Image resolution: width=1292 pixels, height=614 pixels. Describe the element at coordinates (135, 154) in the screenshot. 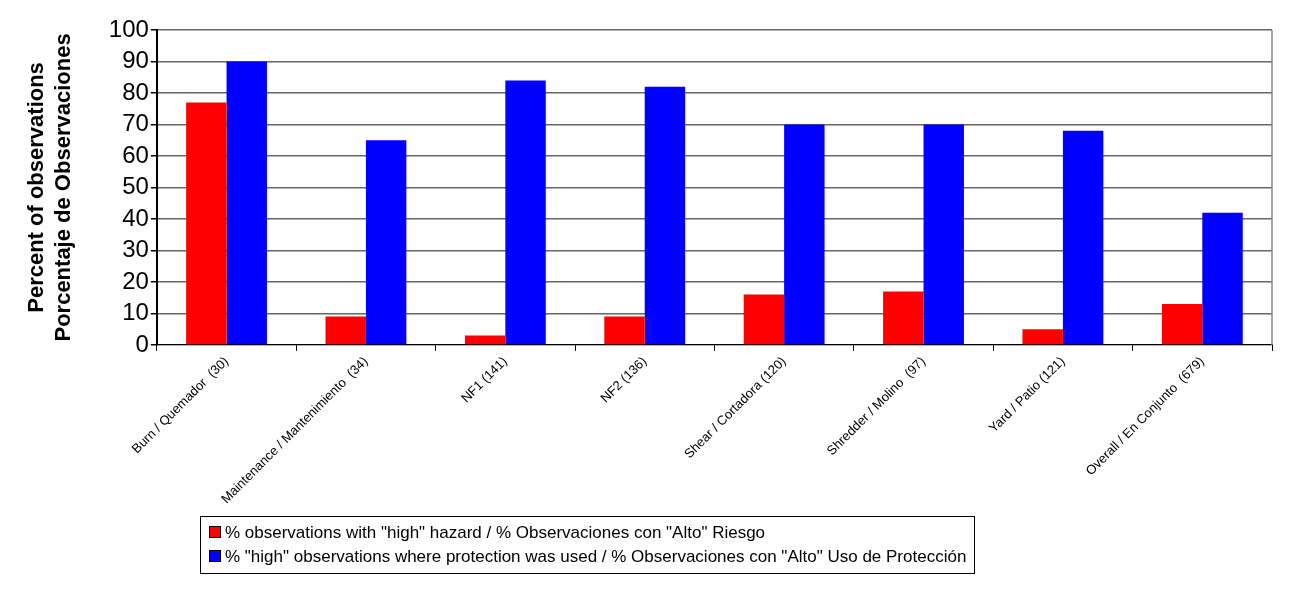

I see `y-tick-label: 60` at that location.